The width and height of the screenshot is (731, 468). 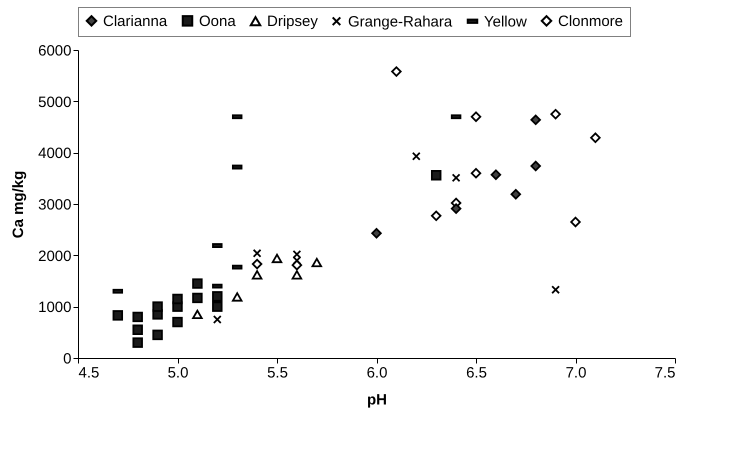 I want to click on x-tick-label: 6.0, so click(x=377, y=373).